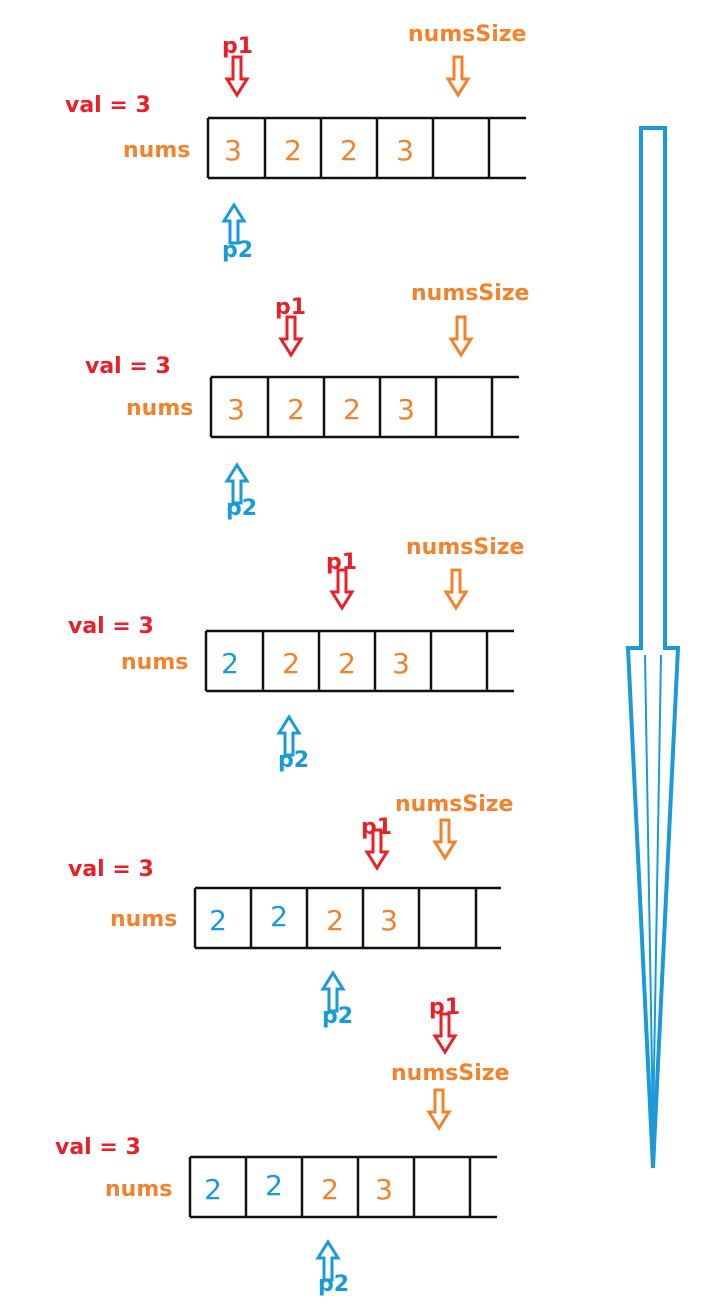  What do you see at coordinates (445, 1007) in the screenshot?
I see `step-5-p1-label: p1` at bounding box center [445, 1007].